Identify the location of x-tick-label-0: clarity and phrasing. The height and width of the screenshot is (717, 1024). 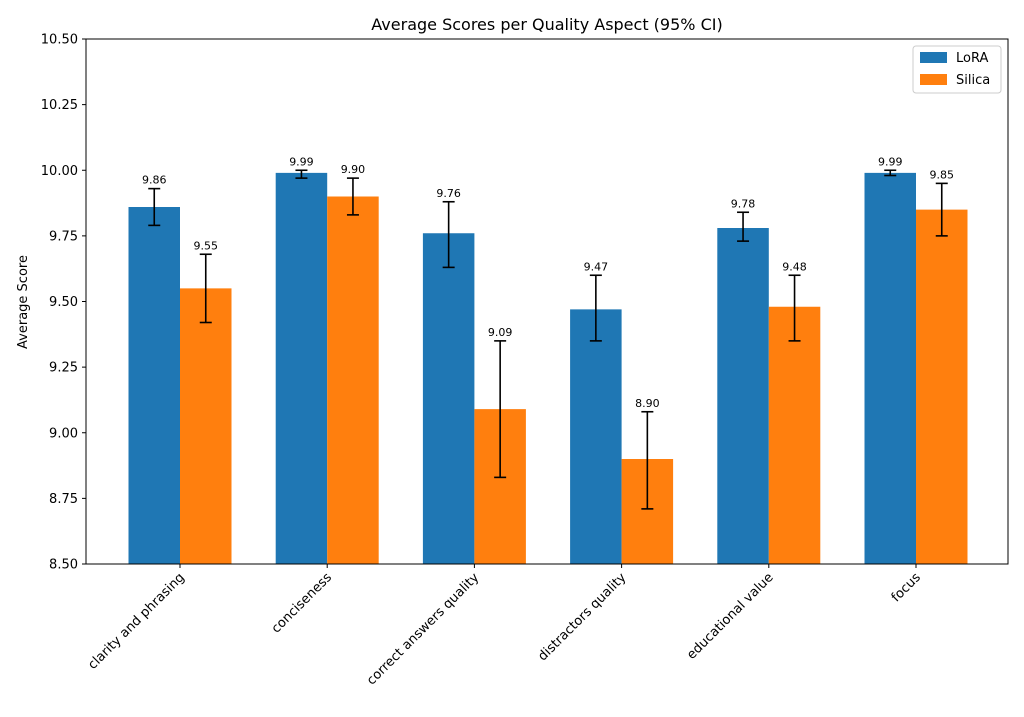
(136, 621).